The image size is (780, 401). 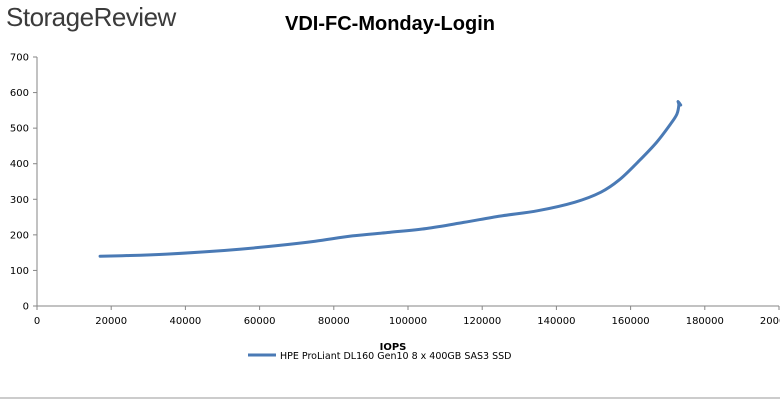 I want to click on x-axis-label: IOPS, so click(x=393, y=347).